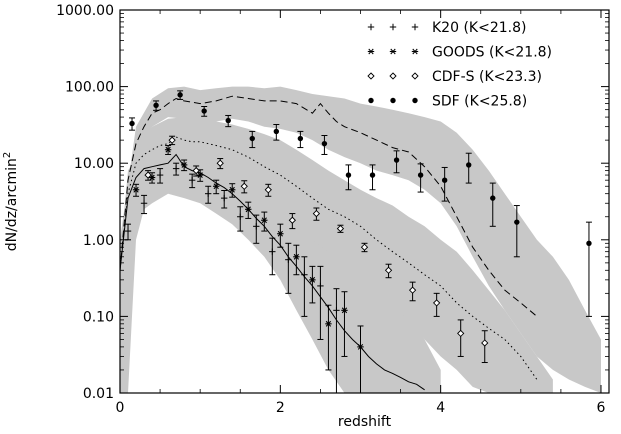 Image resolution: width=621 pixels, height=434 pixels. I want to click on x-tick-label: 4, so click(440, 408).